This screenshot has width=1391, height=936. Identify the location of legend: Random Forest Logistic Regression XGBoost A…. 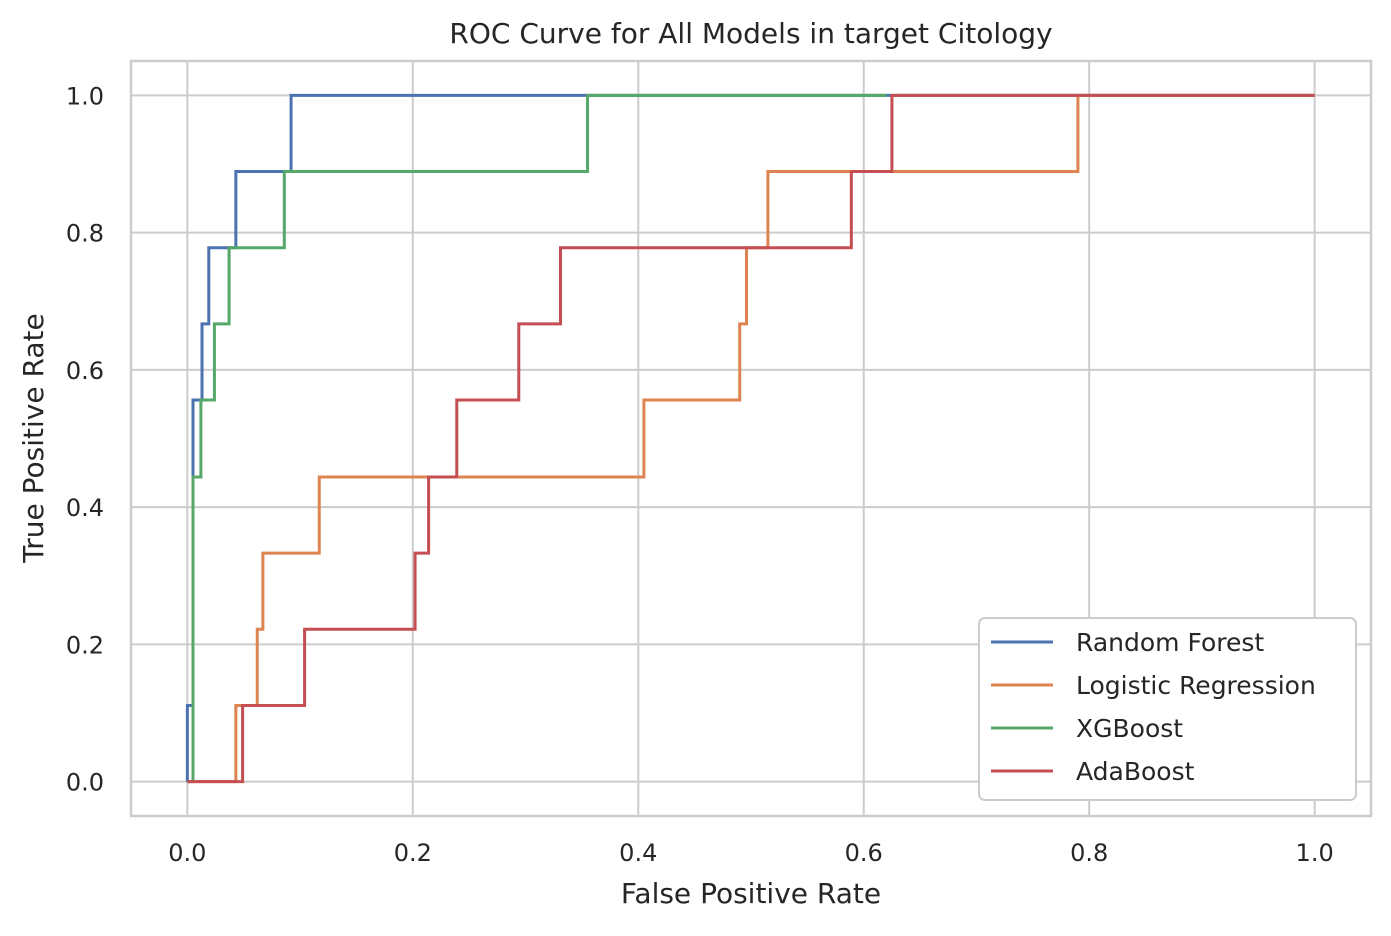
(1167, 709).